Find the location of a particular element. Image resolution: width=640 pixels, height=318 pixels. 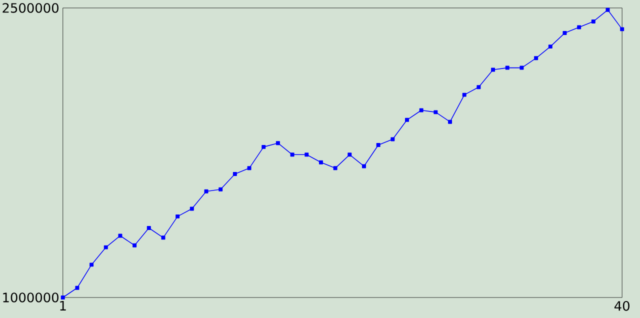

y-tick-label: 1000000 is located at coordinates (30, 297).